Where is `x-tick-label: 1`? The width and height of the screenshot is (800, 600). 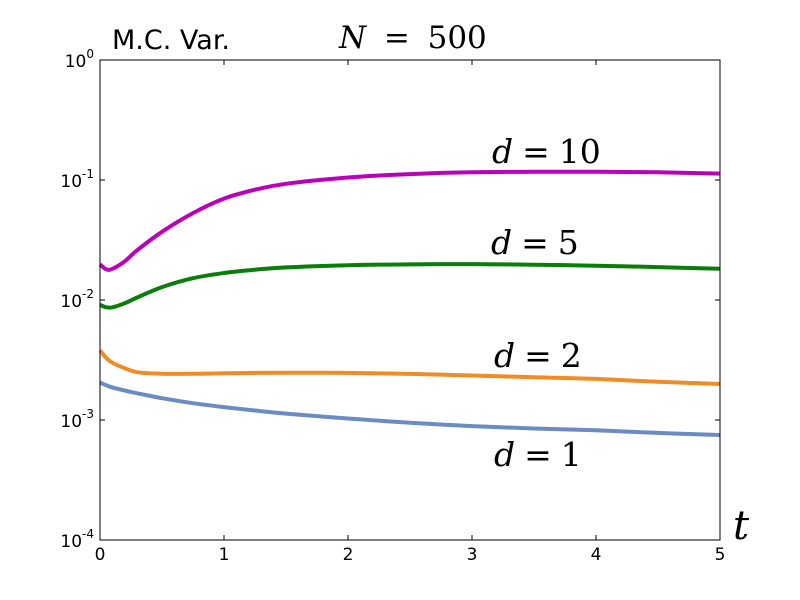
x-tick-label: 1 is located at coordinates (224, 555).